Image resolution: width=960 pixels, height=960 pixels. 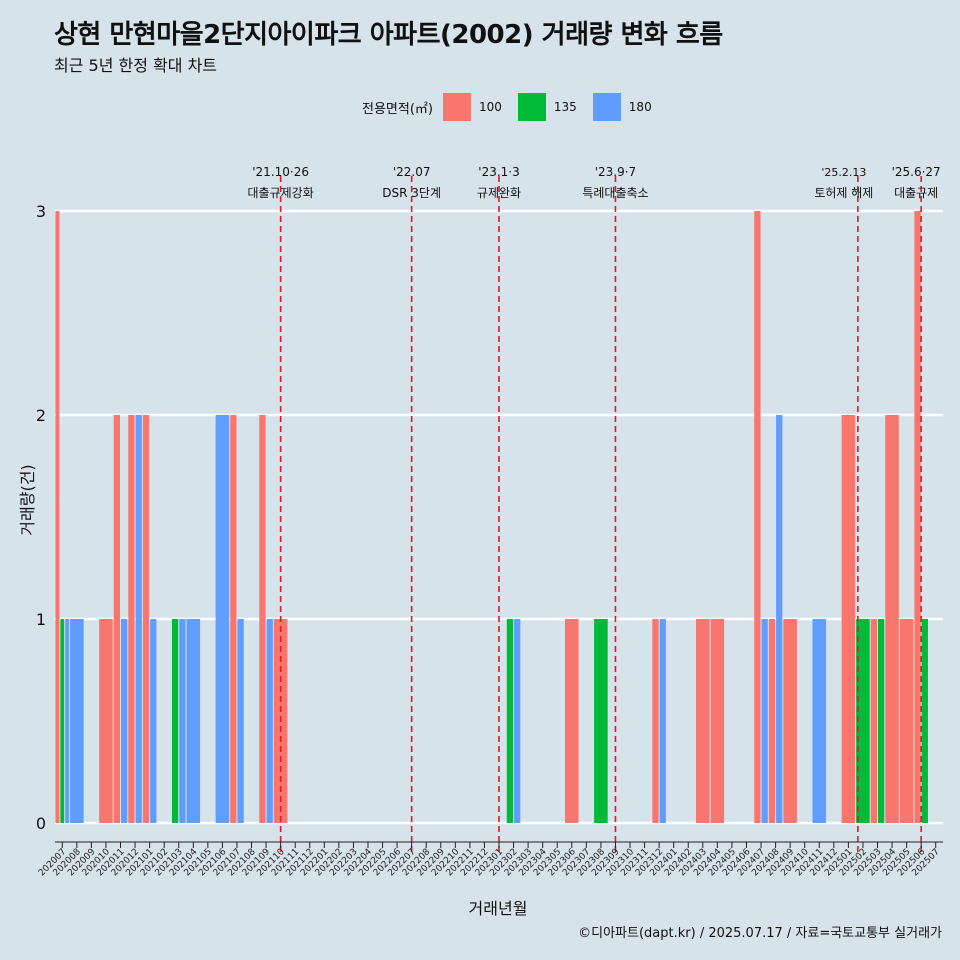 I want to click on legend-item-180: 180, so click(x=626, y=107).